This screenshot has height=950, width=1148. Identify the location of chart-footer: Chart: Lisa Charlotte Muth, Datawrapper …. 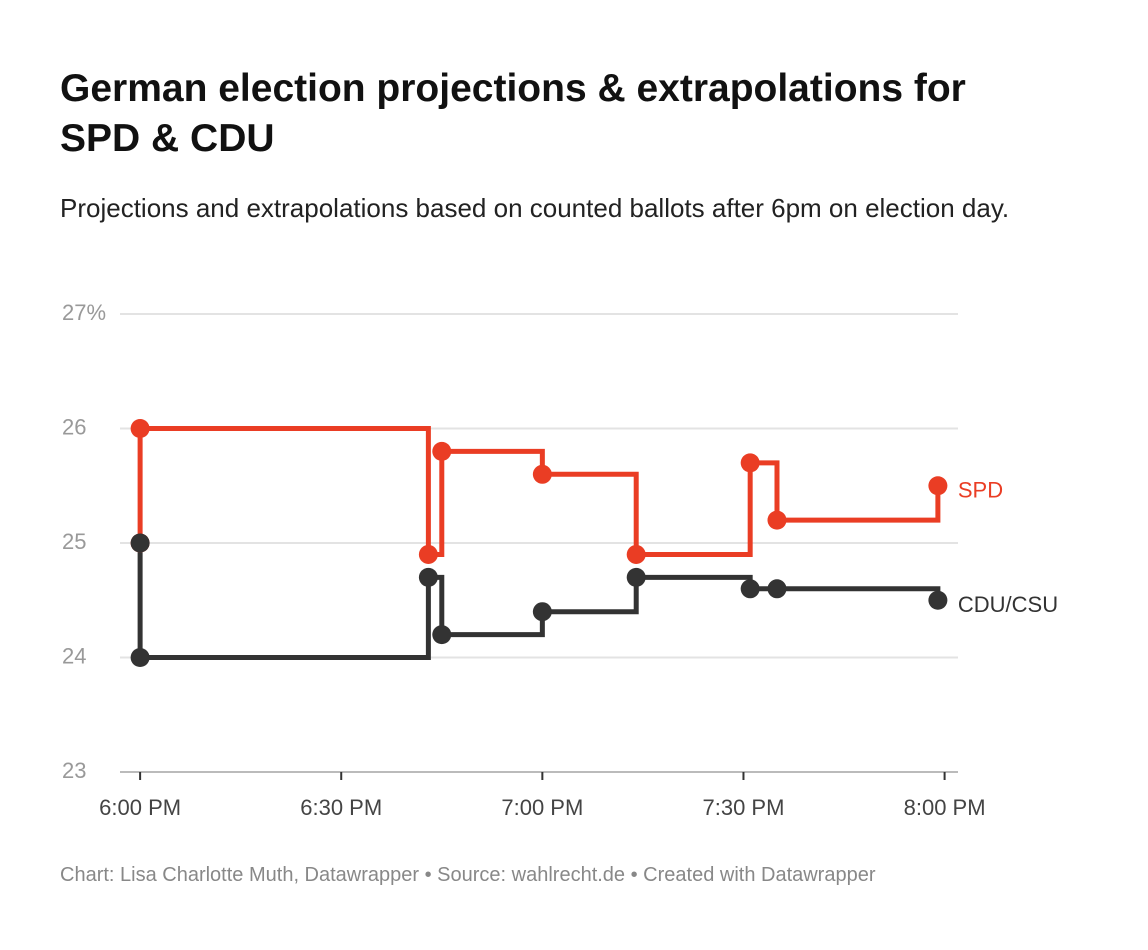
(468, 875).